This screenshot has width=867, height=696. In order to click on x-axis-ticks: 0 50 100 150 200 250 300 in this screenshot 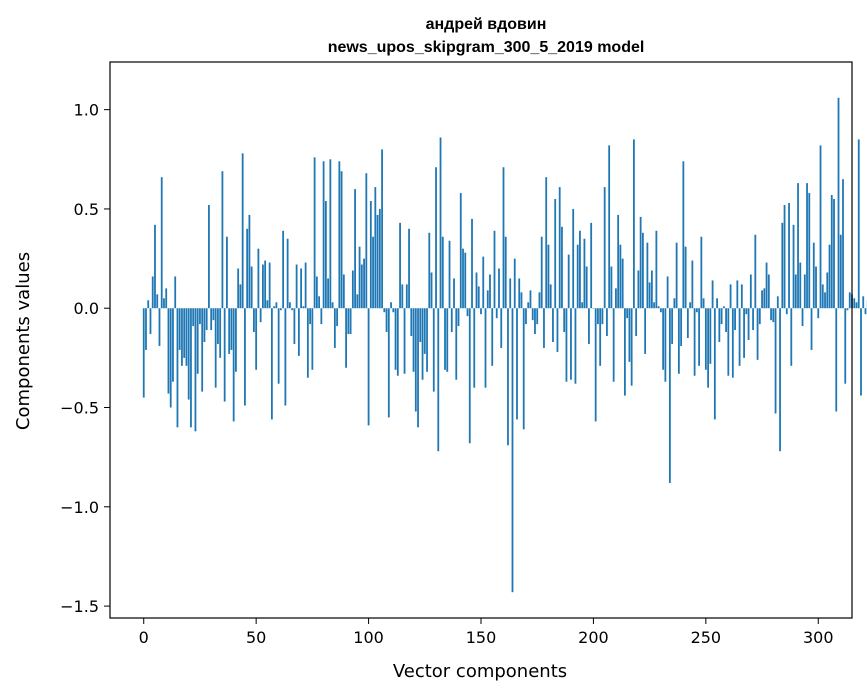, I will do `click(486, 632)`.